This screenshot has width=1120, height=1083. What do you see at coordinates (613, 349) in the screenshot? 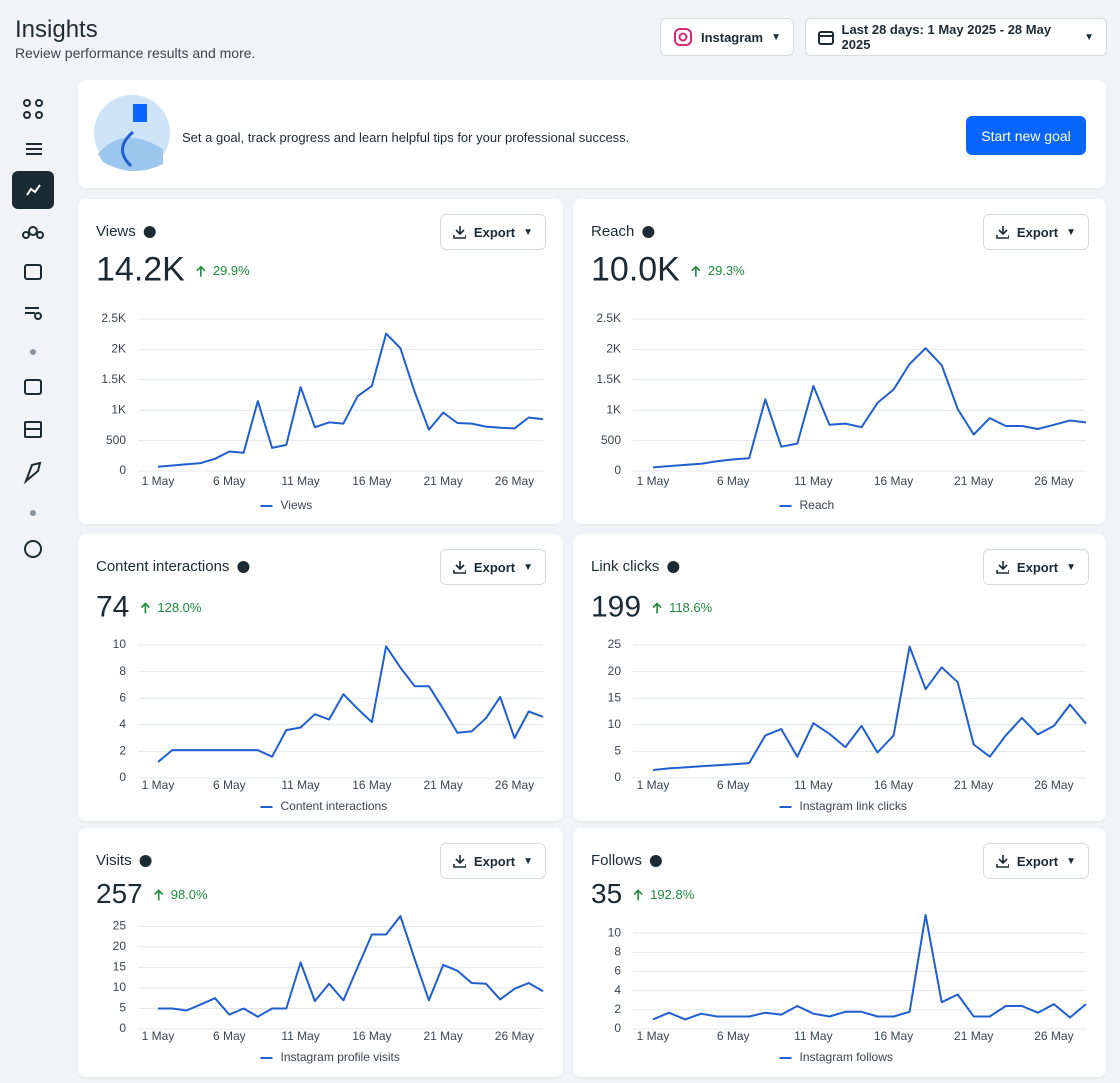
I see `y-tick-label: 2K` at bounding box center [613, 349].